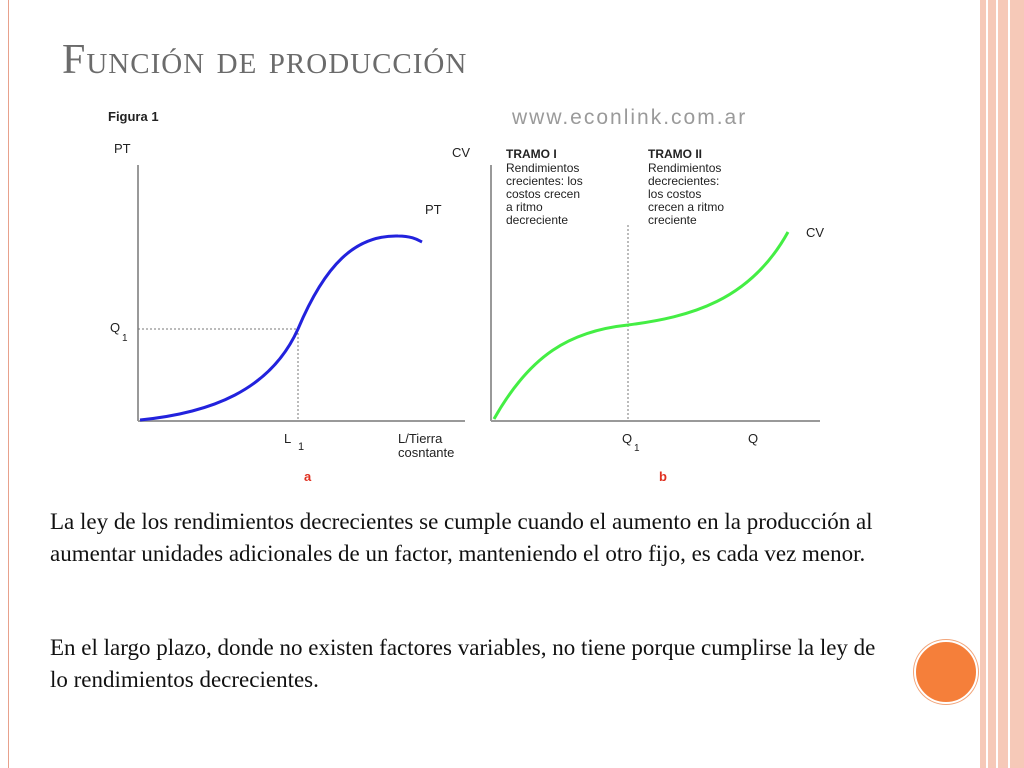  What do you see at coordinates (544, 181) in the screenshot?
I see `tramo1-line: crecientes: los` at bounding box center [544, 181].